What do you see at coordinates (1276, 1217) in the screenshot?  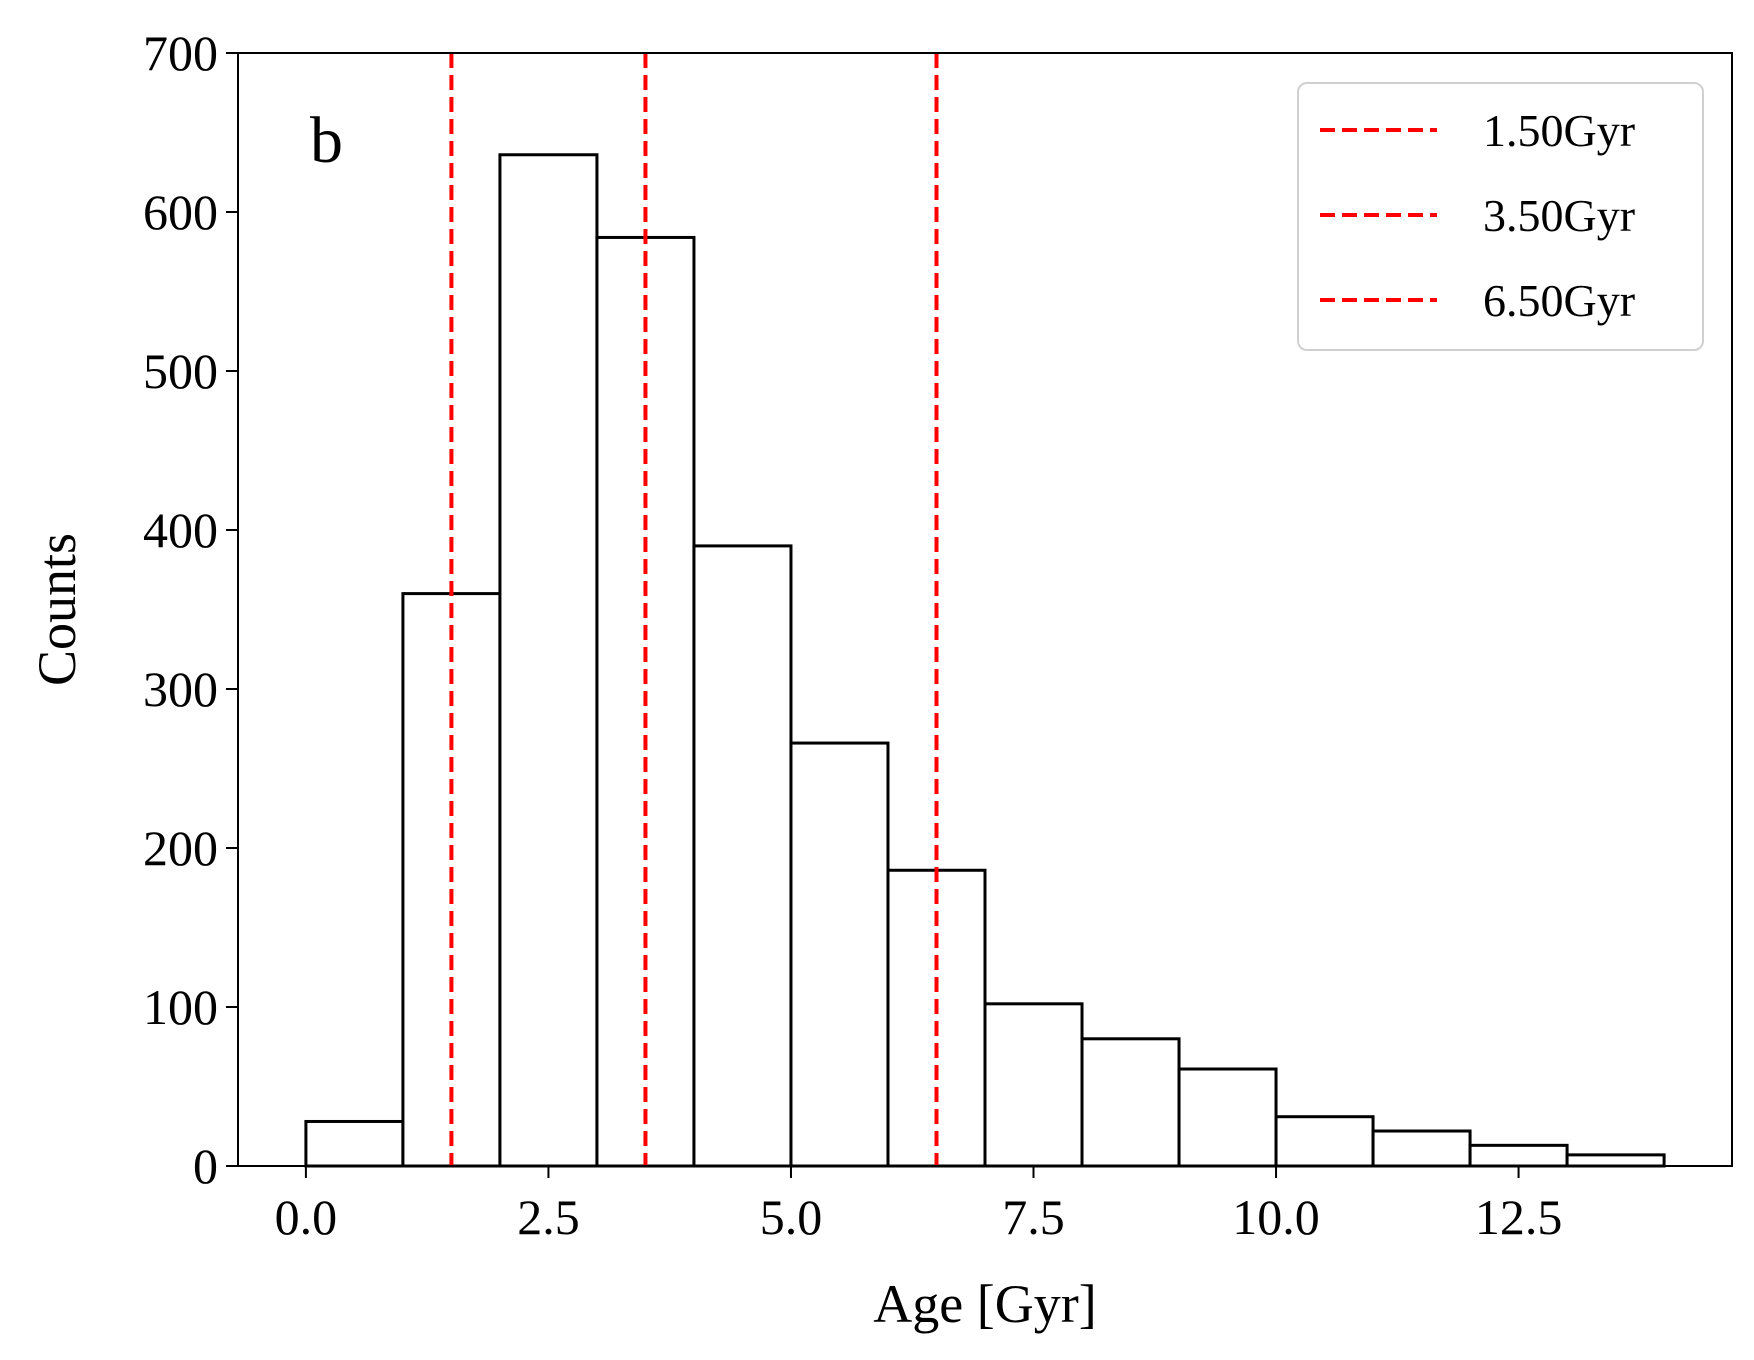 I see `x-tick-label: 10.0` at bounding box center [1276, 1217].